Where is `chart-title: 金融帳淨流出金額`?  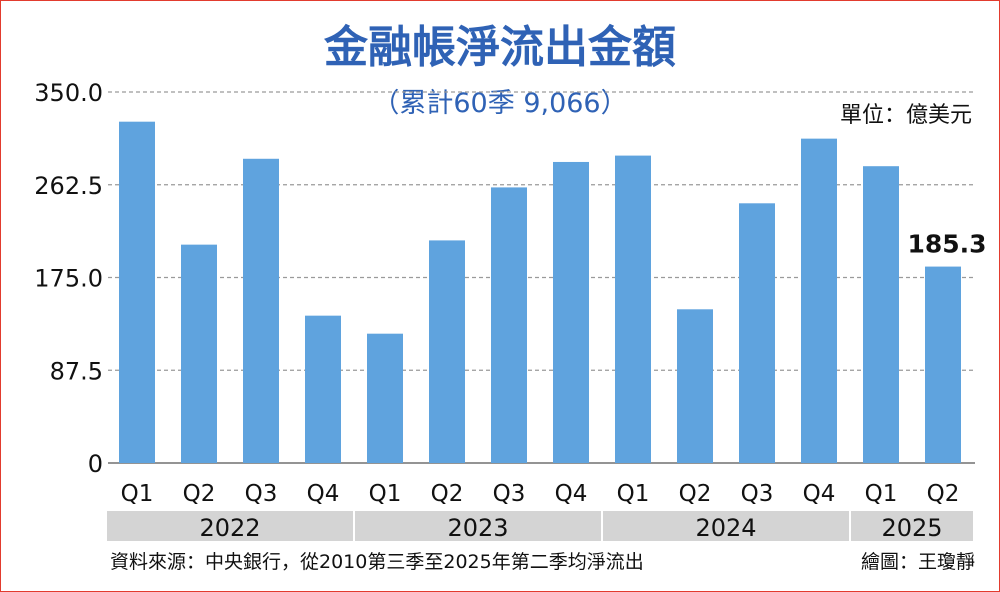
chart-title: 金融帳淨流出金額 is located at coordinates (499, 47).